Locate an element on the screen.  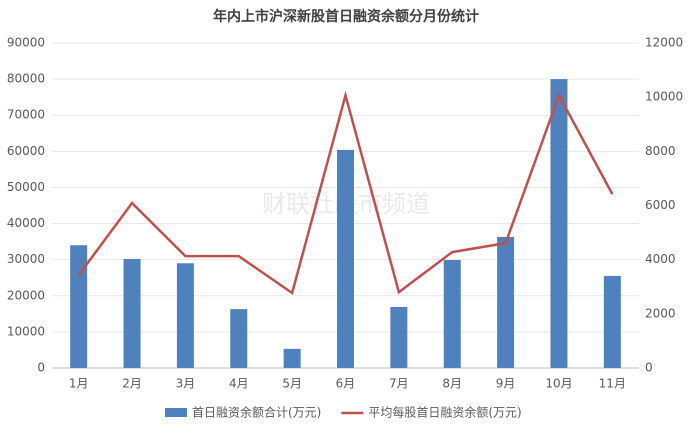
x-tick-label: 7月 is located at coordinates (399, 384).